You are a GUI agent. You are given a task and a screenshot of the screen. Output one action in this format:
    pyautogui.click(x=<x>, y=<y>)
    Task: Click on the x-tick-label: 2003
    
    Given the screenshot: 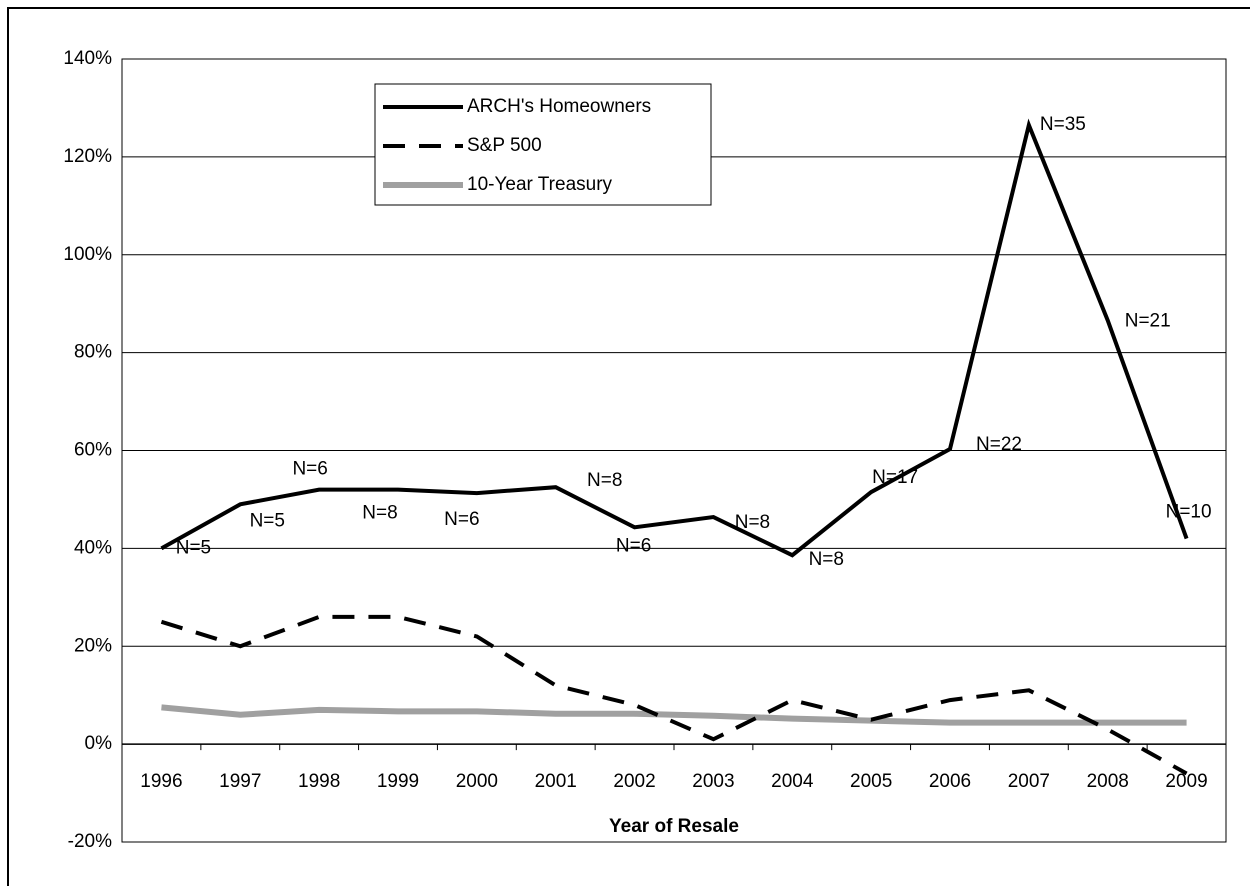 What is the action you would take?
    pyautogui.click(x=713, y=781)
    